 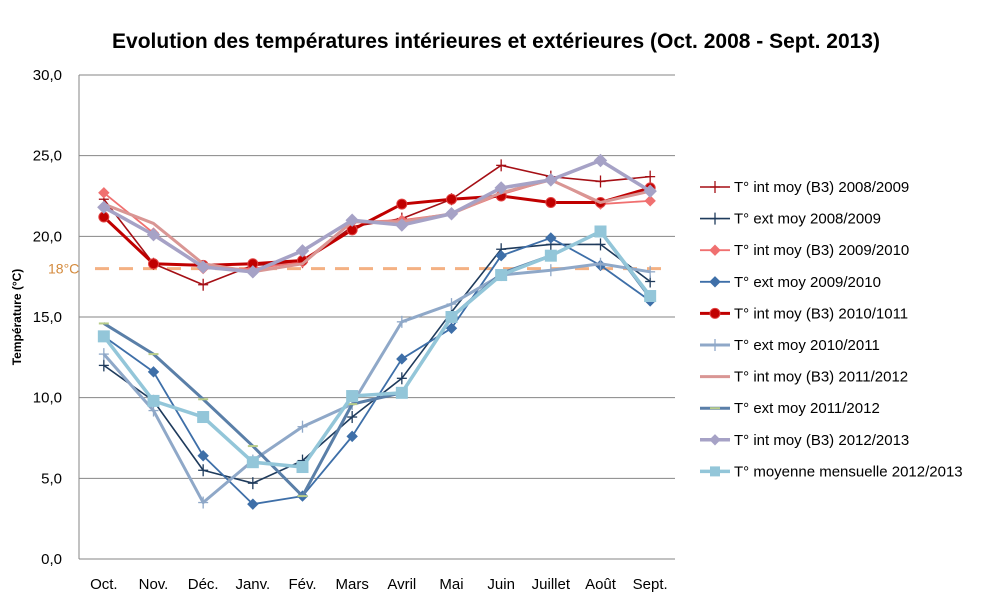 I want to click on y-tick-label: 15,0, so click(x=47, y=317).